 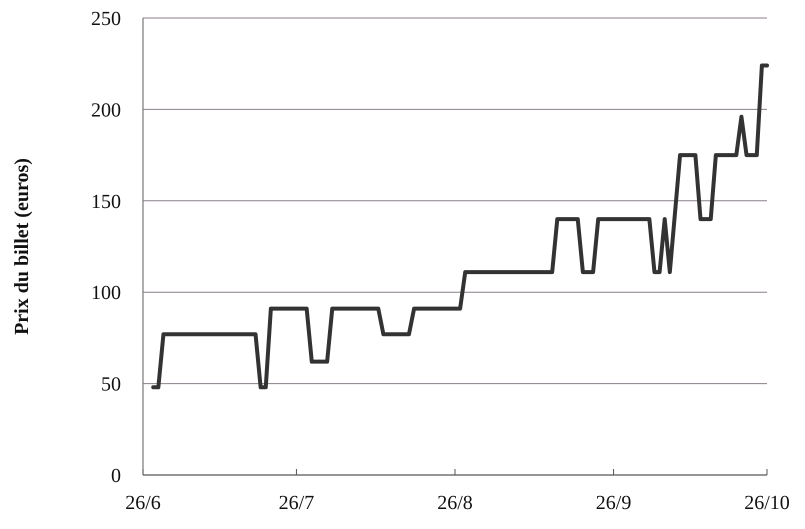 What do you see at coordinates (455, 503) in the screenshot?
I see `x-tick-label: 26/8` at bounding box center [455, 503].